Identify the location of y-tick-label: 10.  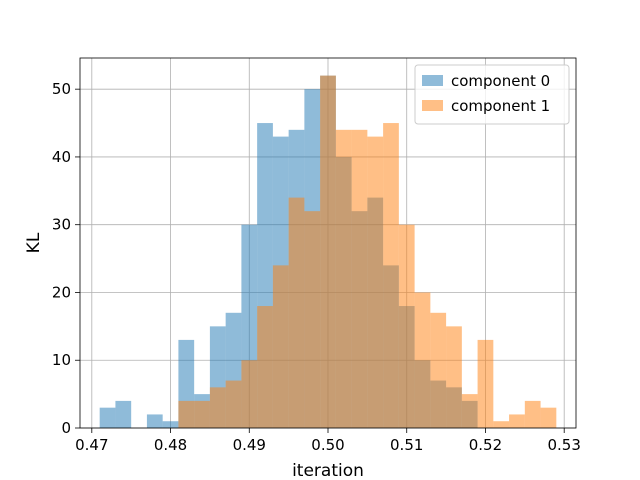
(61, 360).